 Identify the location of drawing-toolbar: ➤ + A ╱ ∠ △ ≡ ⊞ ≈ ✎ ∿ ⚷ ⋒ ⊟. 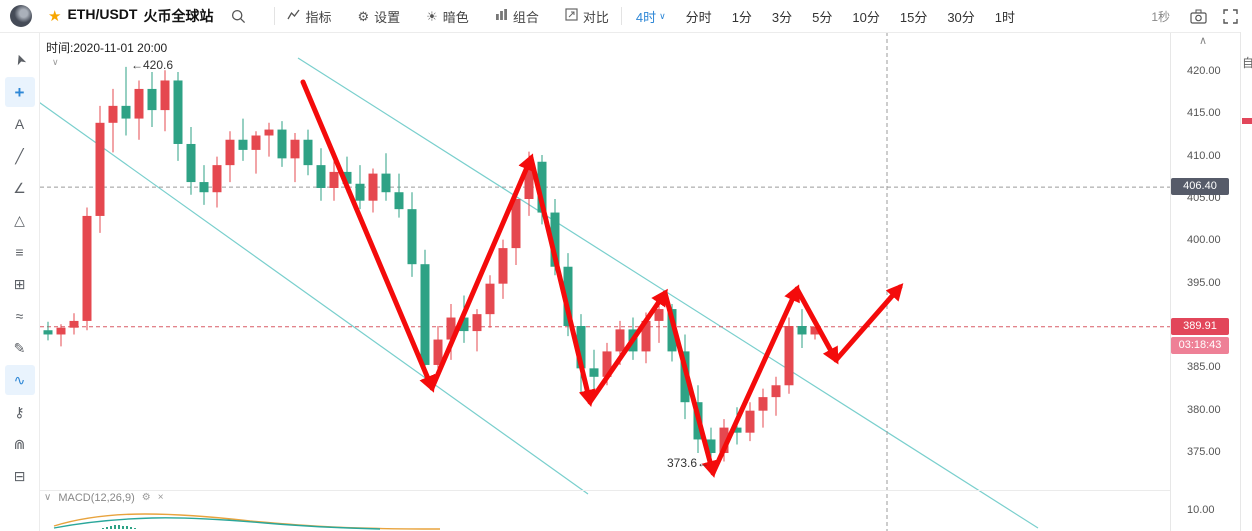
(20, 282).